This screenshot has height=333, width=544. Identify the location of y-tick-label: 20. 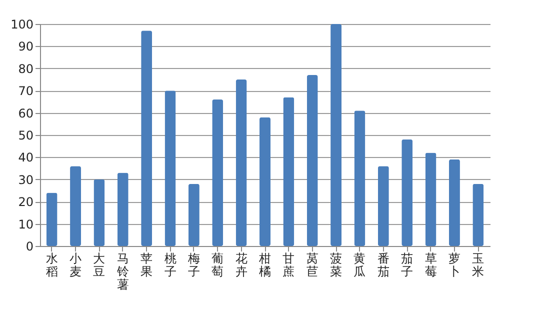
(26, 202).